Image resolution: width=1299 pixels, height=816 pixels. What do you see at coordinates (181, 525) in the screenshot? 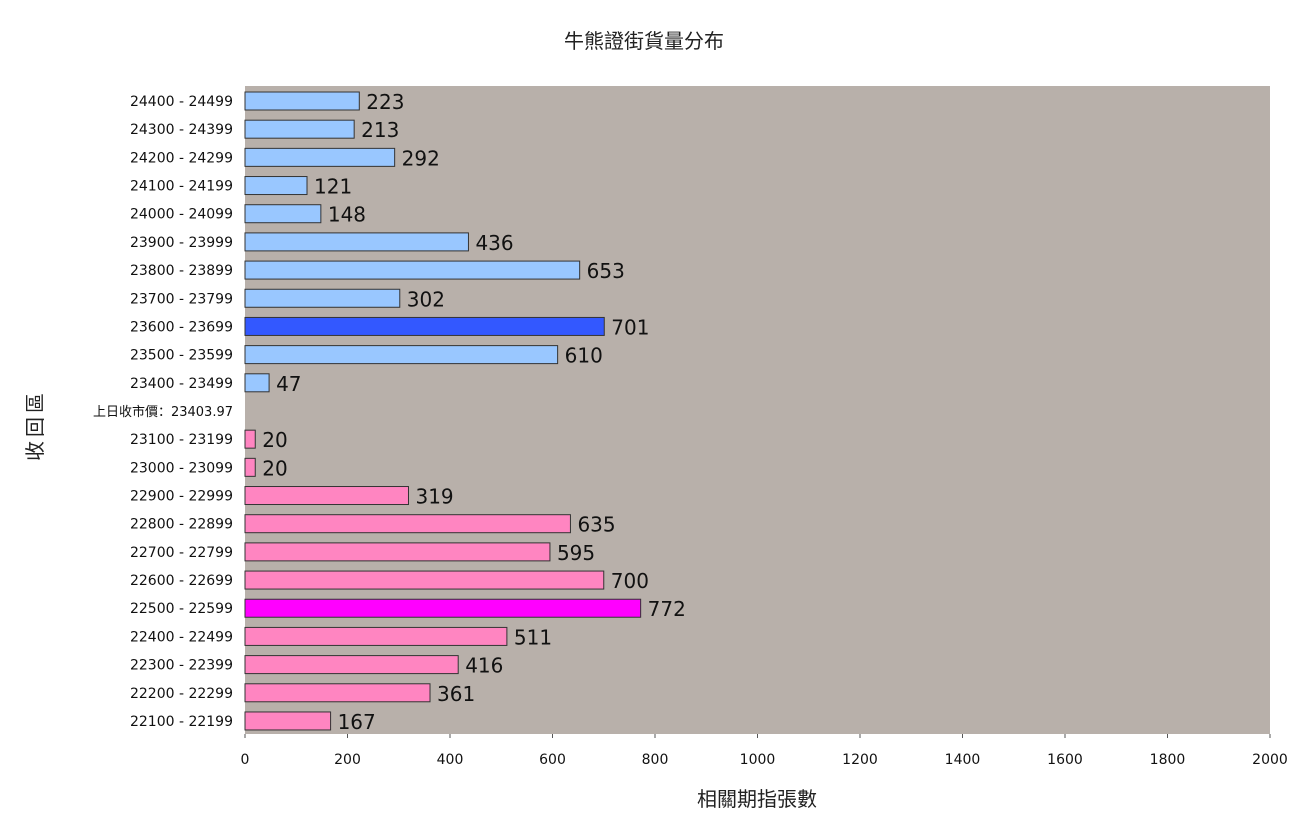
I see `category-label: 22800 - 22899` at bounding box center [181, 525].